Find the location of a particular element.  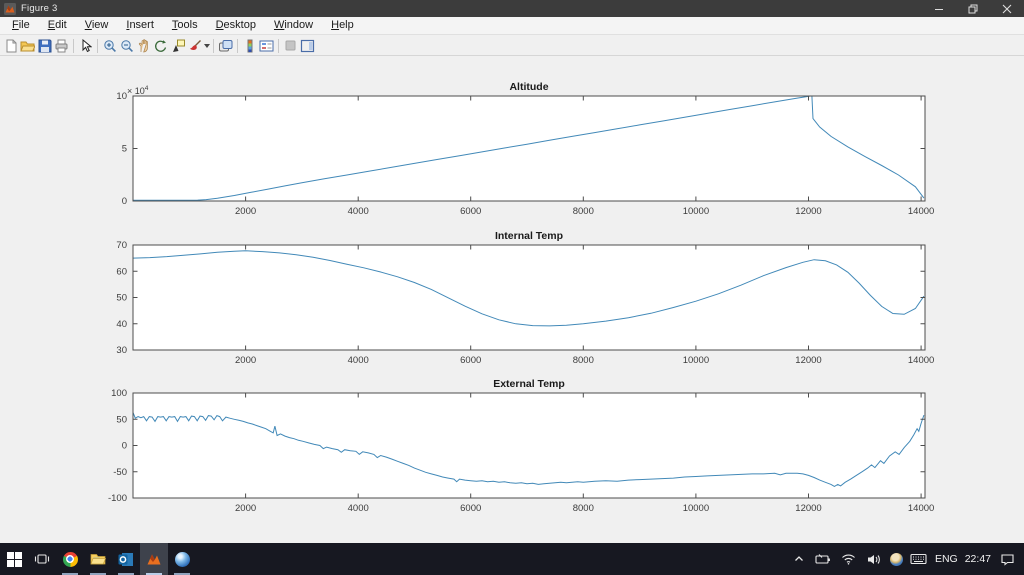

new-figure-icon is located at coordinates (10, 45).